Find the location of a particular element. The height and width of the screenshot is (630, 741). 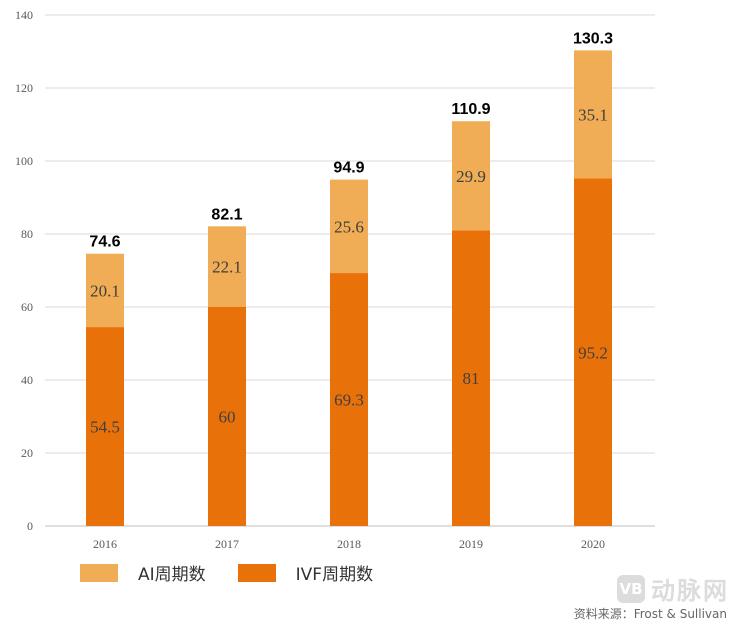

data-label-ivf-2020: 95.2 is located at coordinates (593, 352).